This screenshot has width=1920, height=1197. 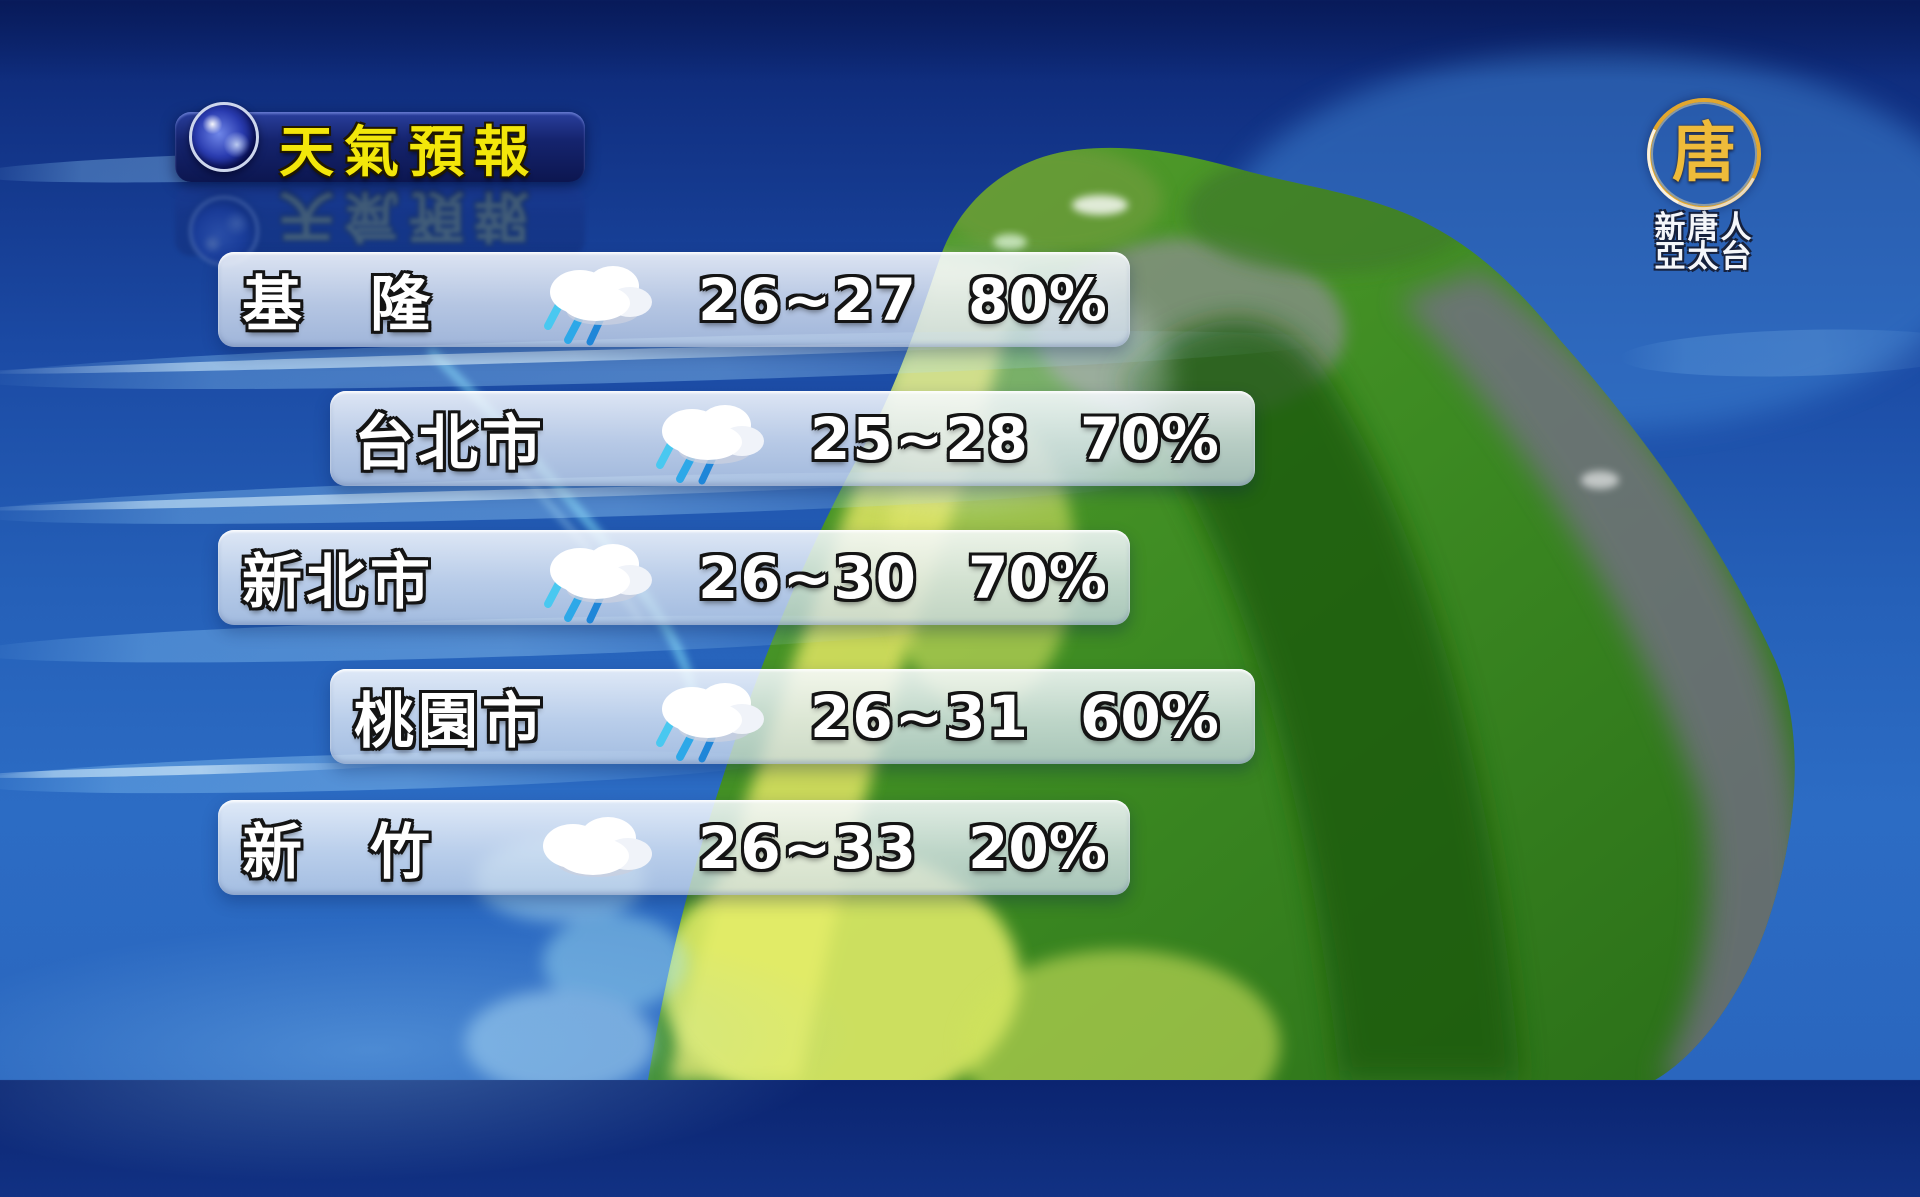 I want to click on temperature-range: 26~33, so click(x=808, y=847).